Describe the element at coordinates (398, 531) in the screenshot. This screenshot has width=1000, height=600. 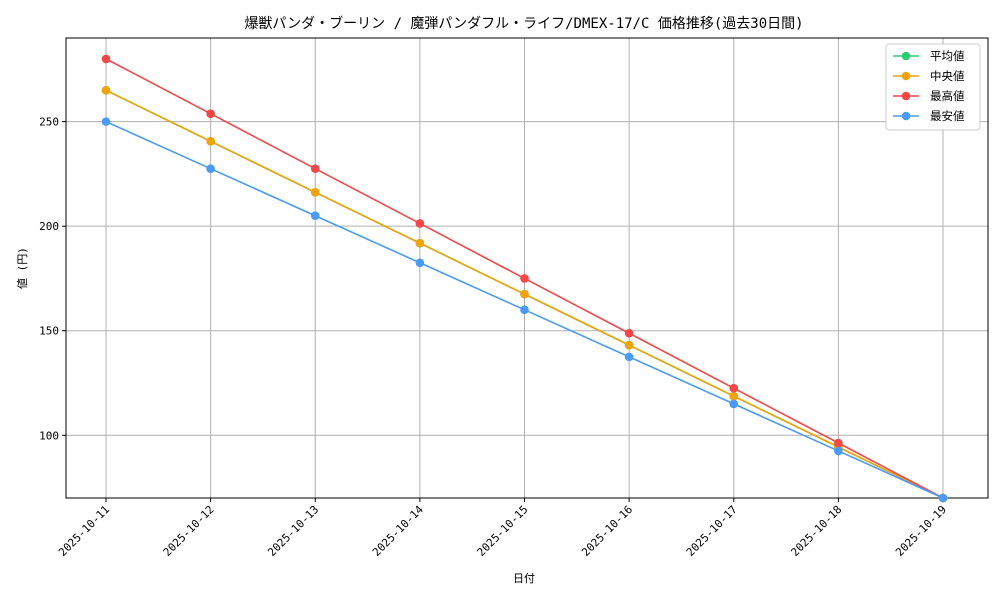
I see `x-tick-label: 2025-10-14` at that location.